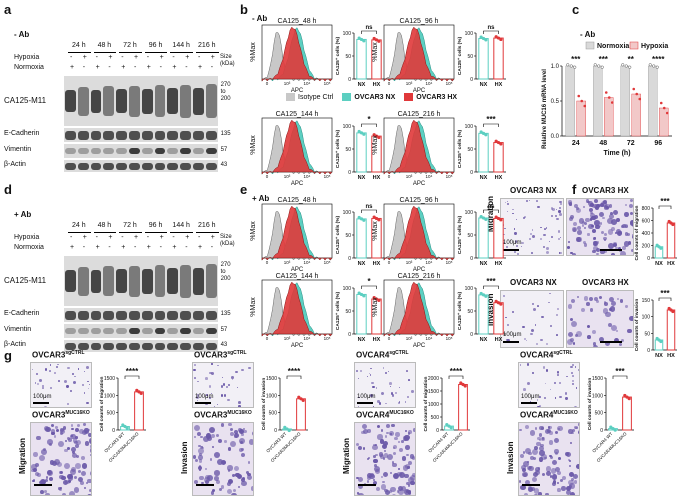 The image size is (685, 499). What do you see at coordinates (173, 237) in the screenshot?
I see `hypoxia-sign: -` at bounding box center [173, 237].